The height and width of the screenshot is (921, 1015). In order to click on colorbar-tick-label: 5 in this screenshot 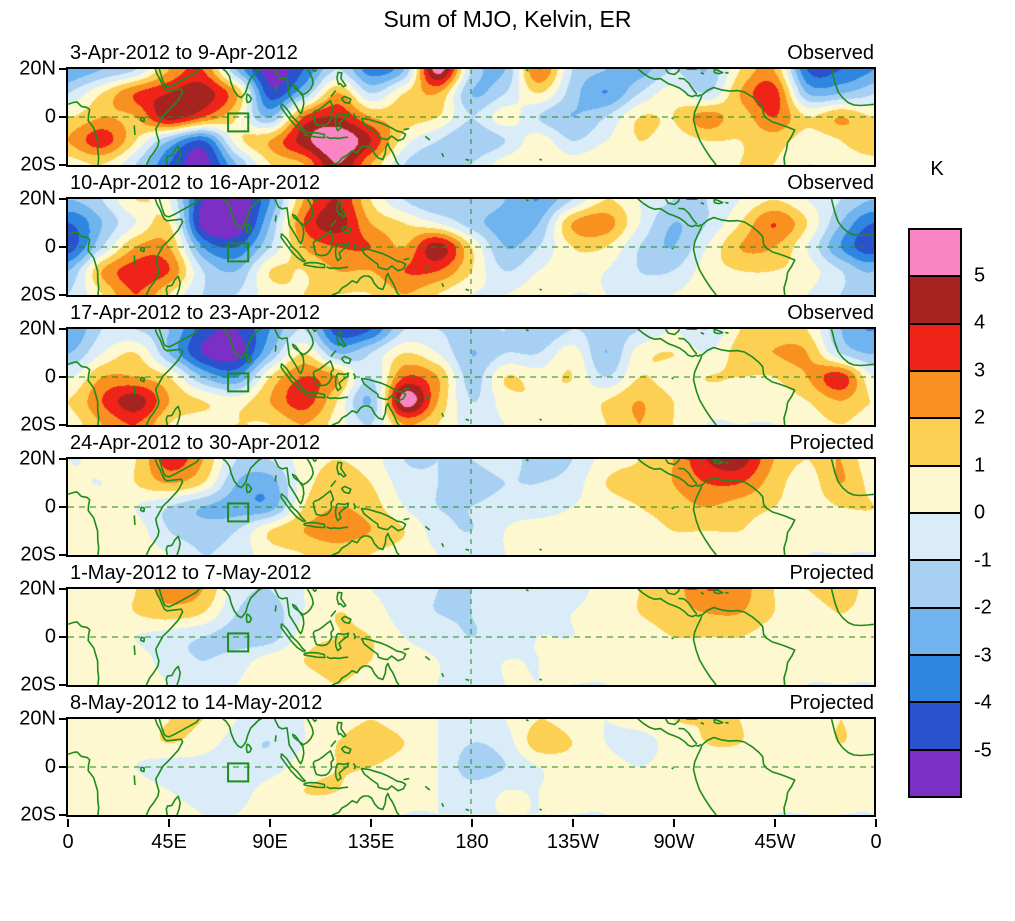, I will do `click(980, 275)`.